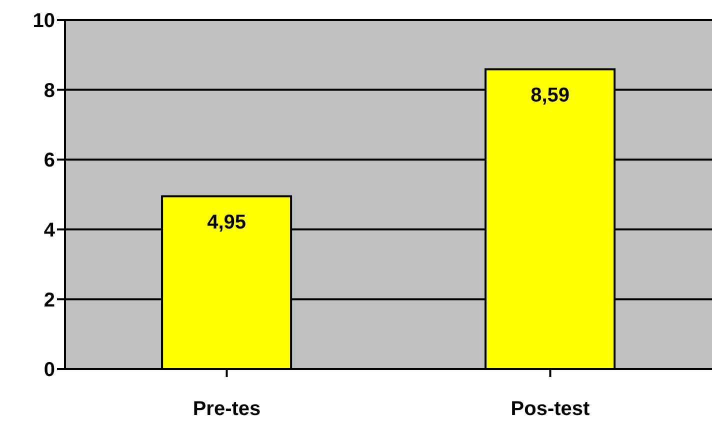  What do you see at coordinates (49, 370) in the screenshot?
I see `y-tick-label: 0` at bounding box center [49, 370].